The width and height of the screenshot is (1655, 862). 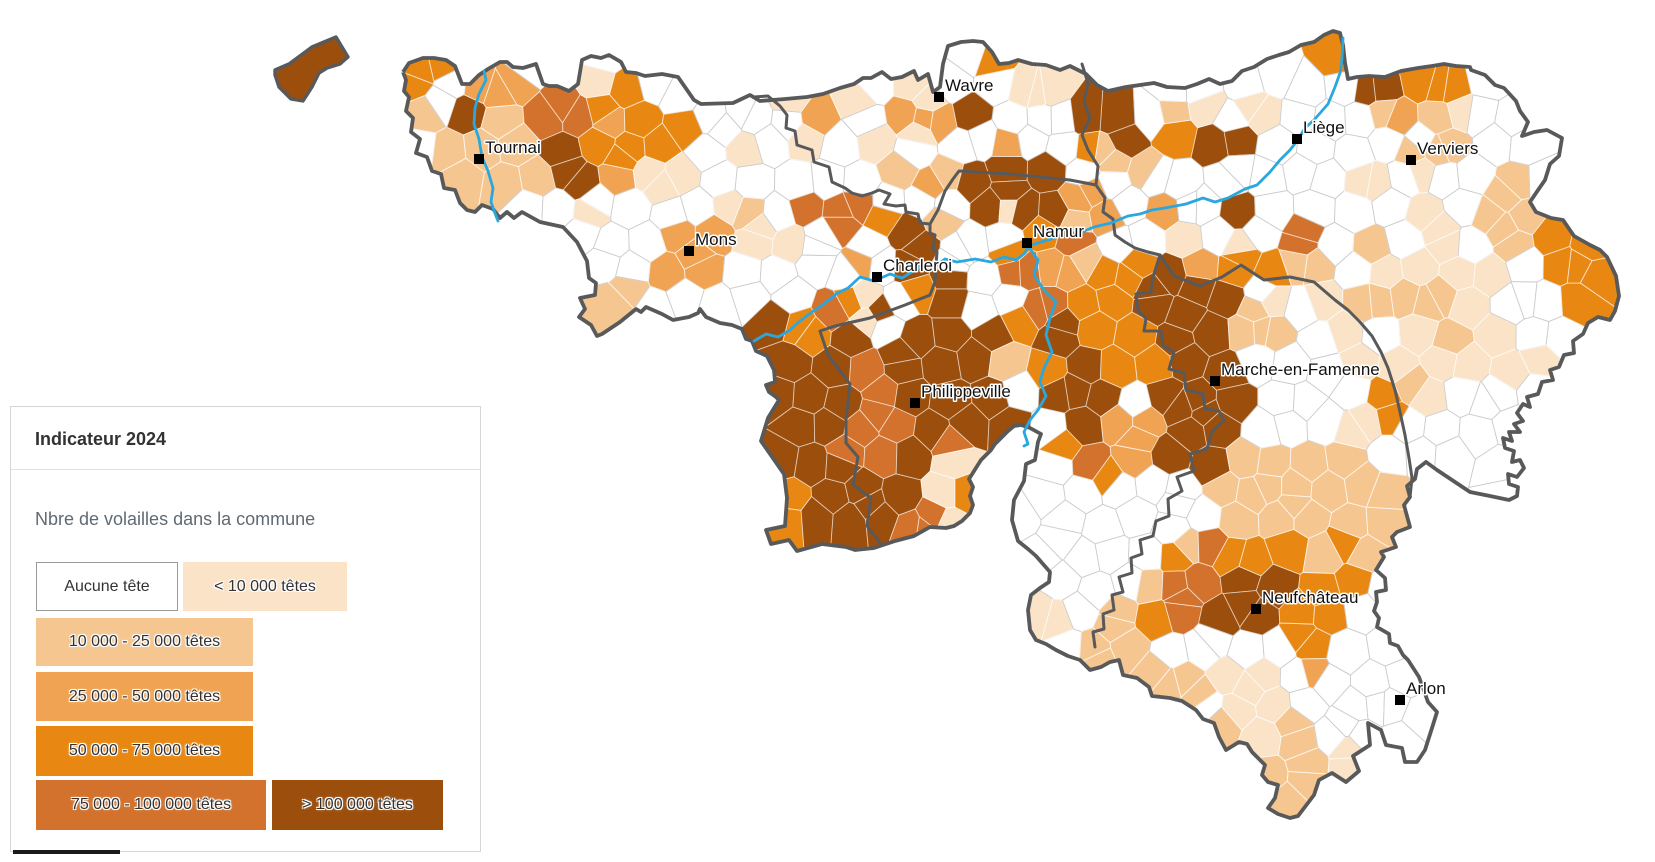 I want to click on svg-text: Tournai, so click(x=513, y=147).